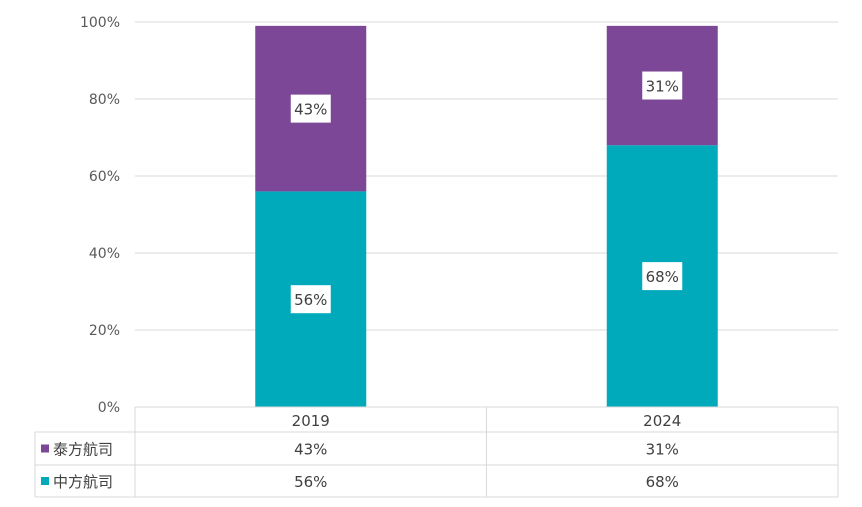 The image size is (862, 507). I want to click on data-label: 43%, so click(310, 110).